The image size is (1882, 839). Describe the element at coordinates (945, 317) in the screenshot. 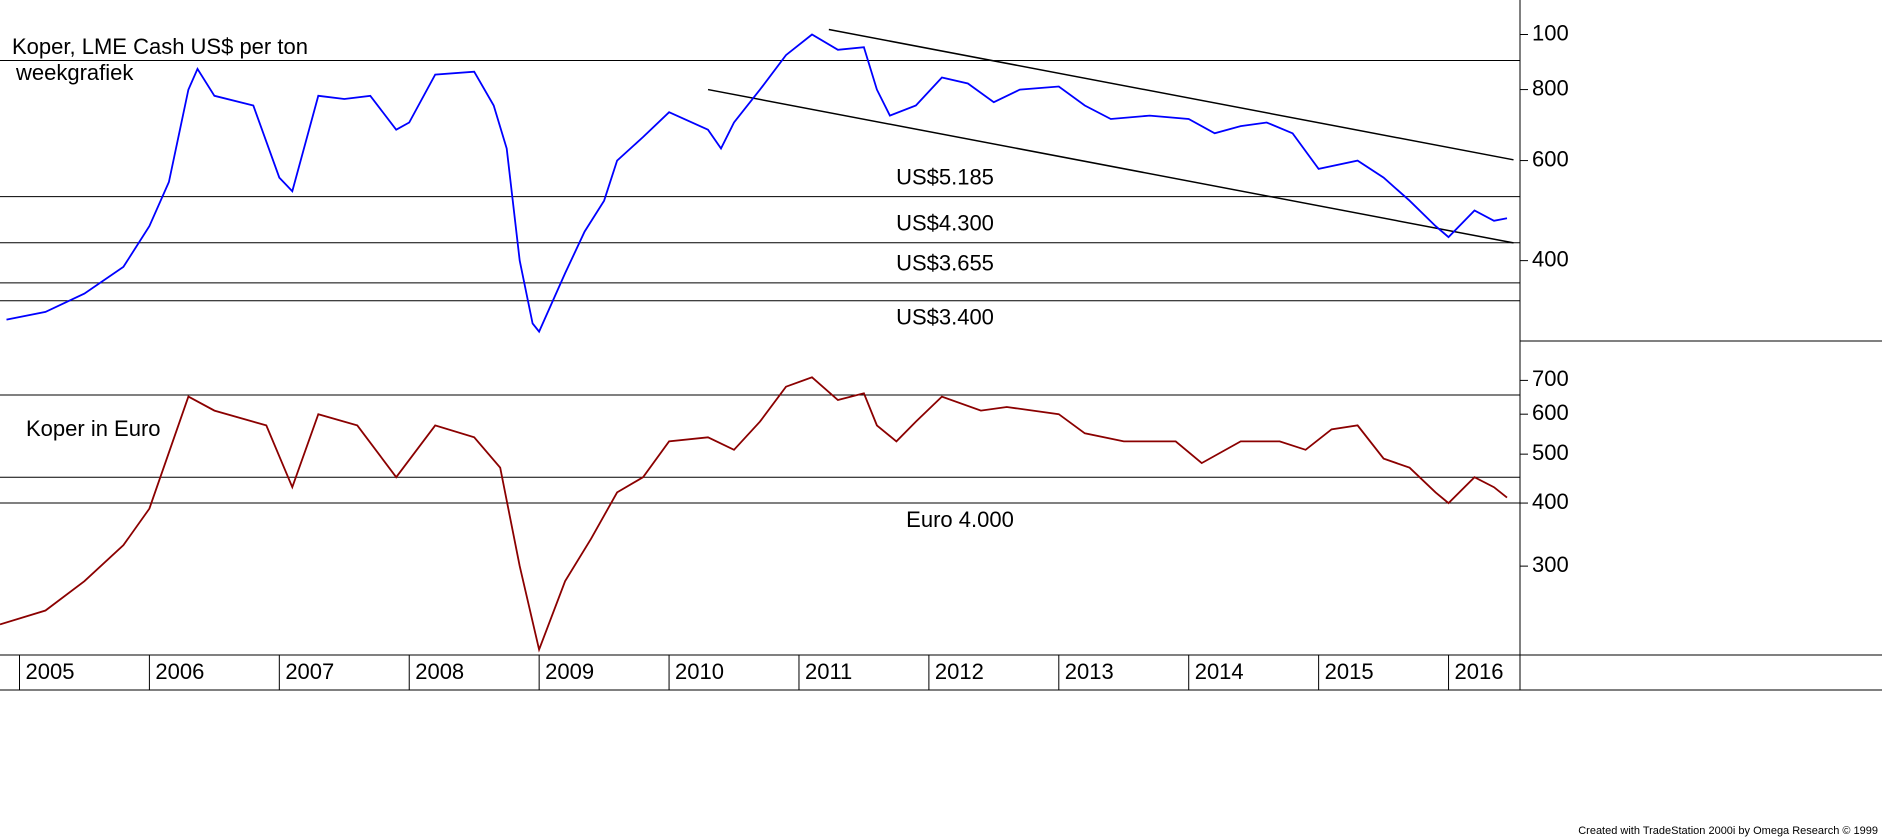

I see `level-label: US$3.400` at that location.